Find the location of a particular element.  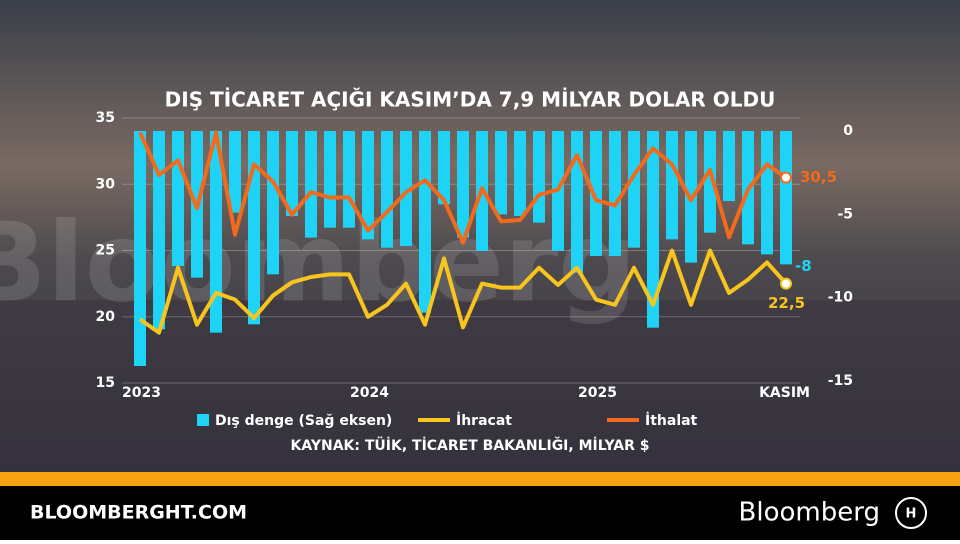

value-label: -8 is located at coordinates (803, 266).